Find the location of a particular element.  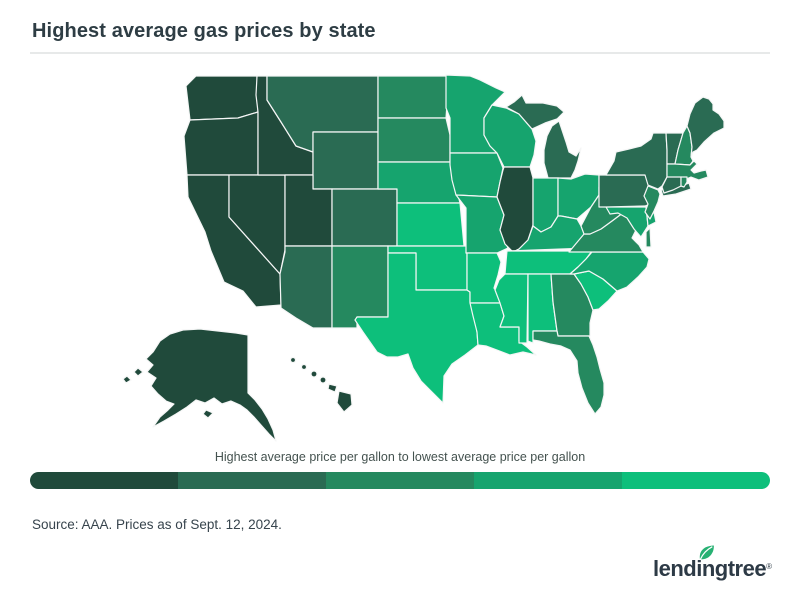

state-ms is located at coordinates (511, 308).